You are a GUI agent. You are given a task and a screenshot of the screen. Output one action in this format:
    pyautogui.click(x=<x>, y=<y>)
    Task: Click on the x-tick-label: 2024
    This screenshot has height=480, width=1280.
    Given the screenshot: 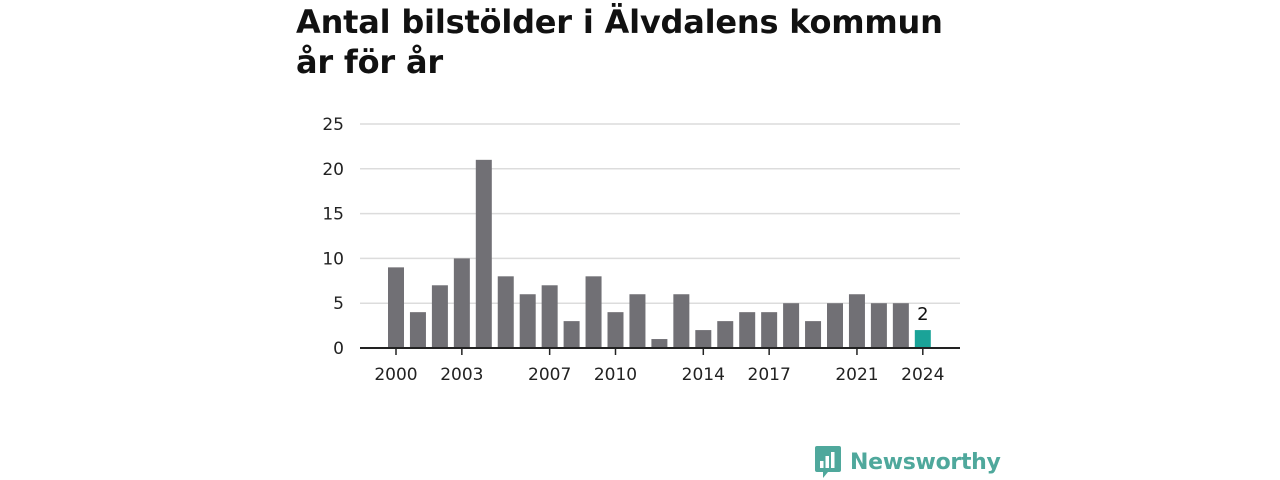 What is the action you would take?
    pyautogui.click(x=922, y=375)
    